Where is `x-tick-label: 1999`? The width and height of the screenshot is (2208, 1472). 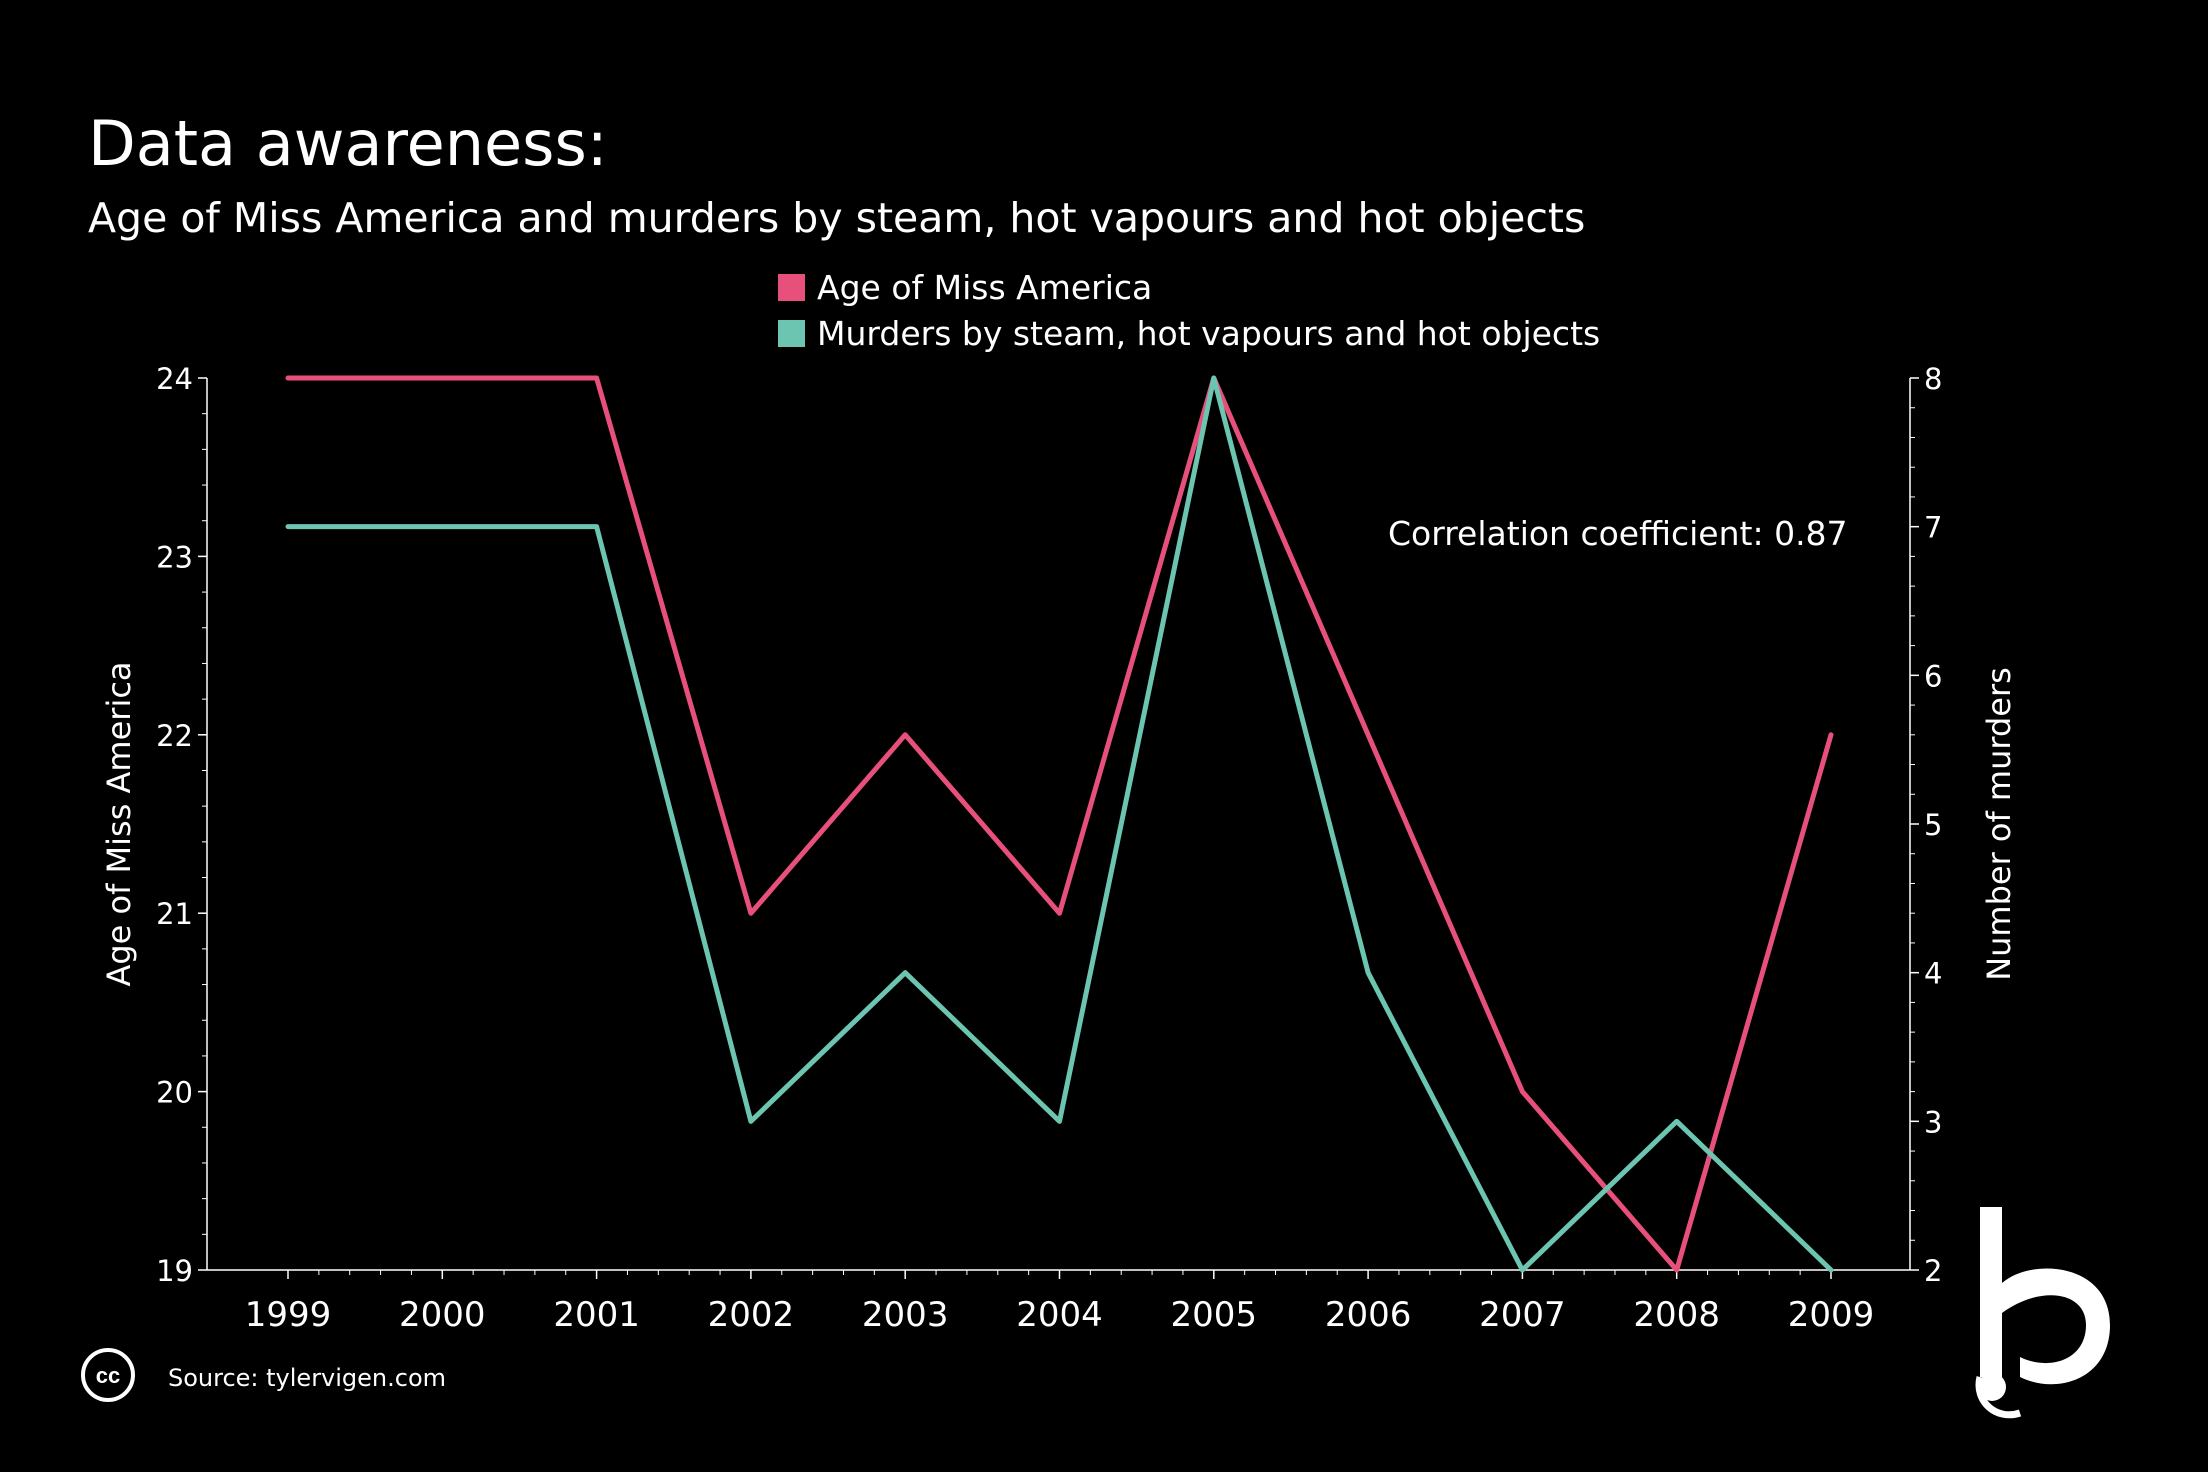 x-tick-label: 1999 is located at coordinates (288, 1315).